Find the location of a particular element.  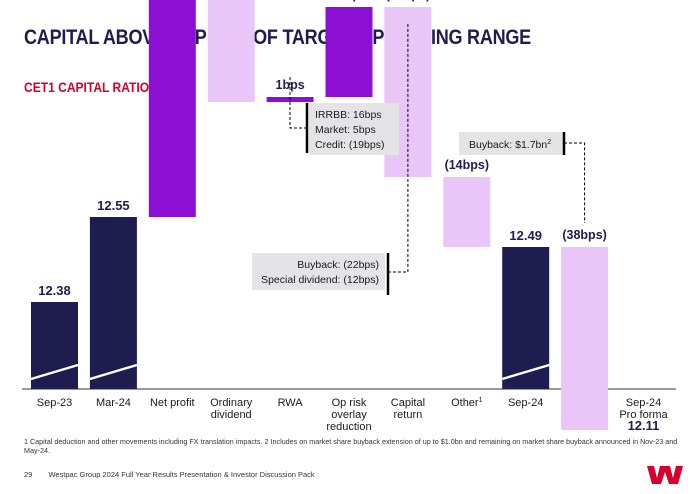

category-label: reduction is located at coordinates (348, 425).